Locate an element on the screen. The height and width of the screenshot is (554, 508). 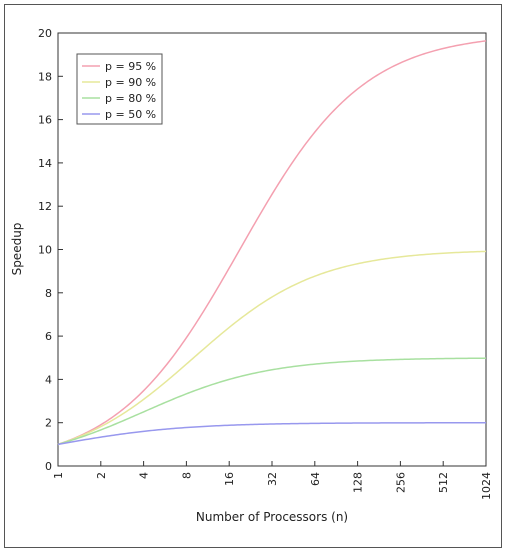
x-tick-label: 1024 is located at coordinates (486, 486).